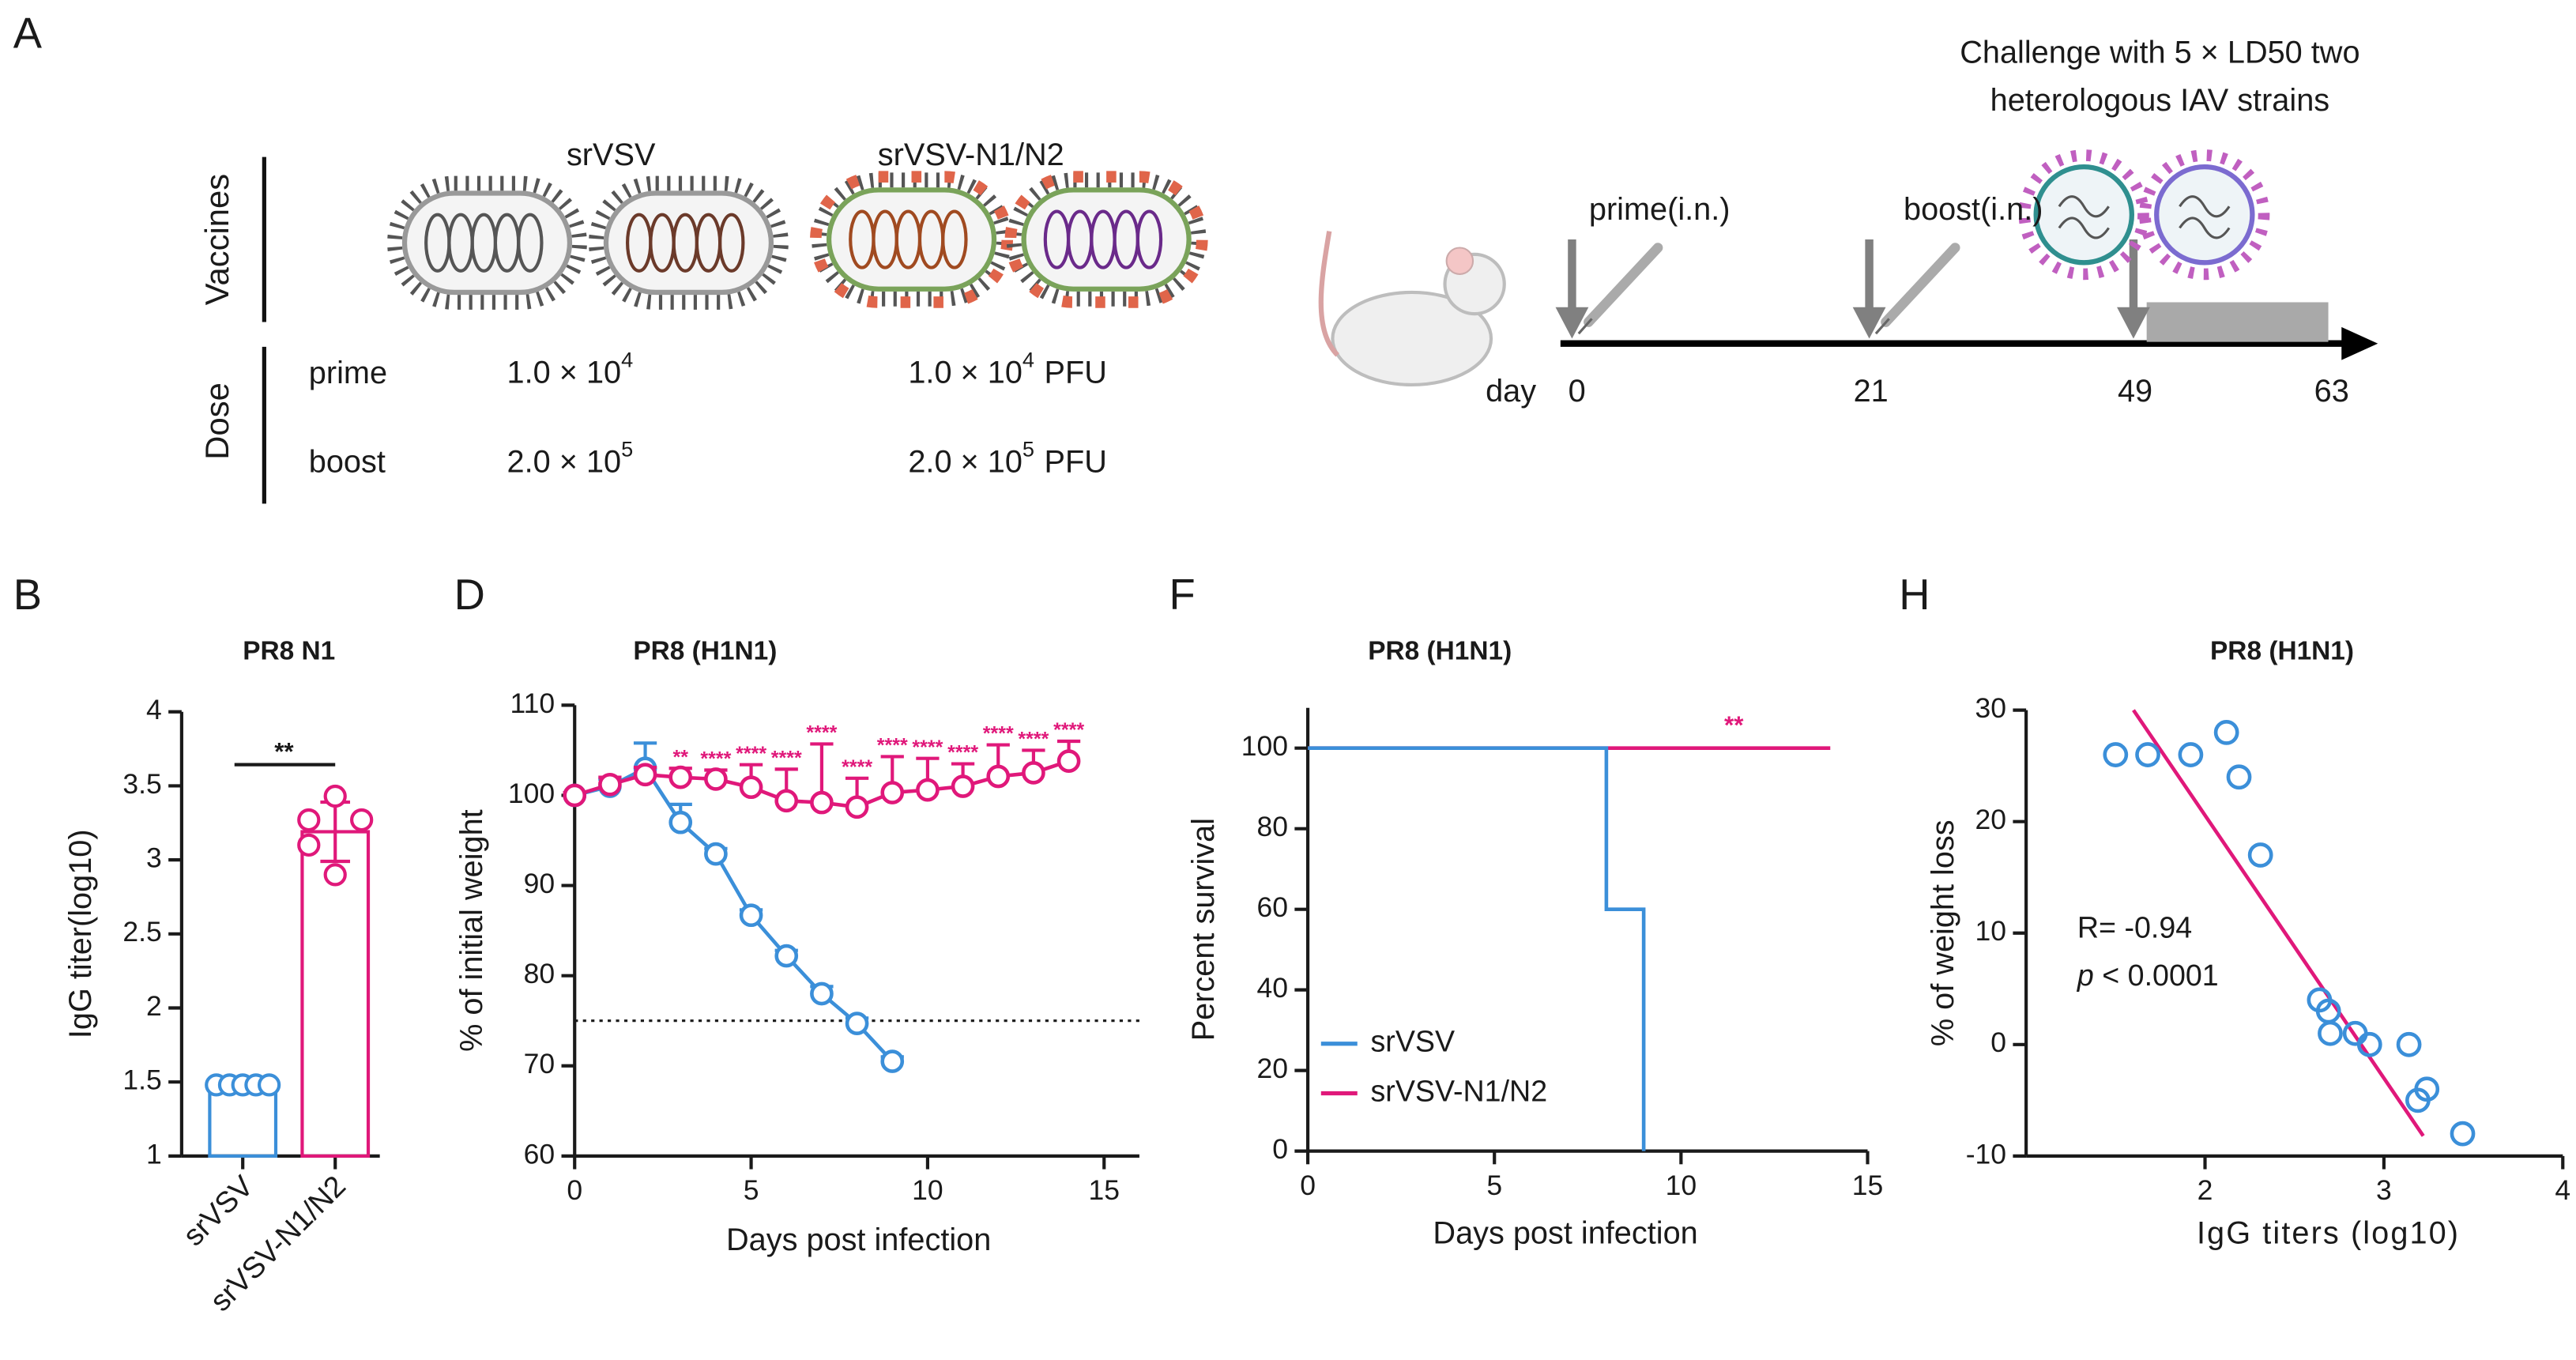 Image resolution: width=2576 pixels, height=1360 pixels. Describe the element at coordinates (1459, 261) in the screenshot. I see `mouse-ear` at that location.